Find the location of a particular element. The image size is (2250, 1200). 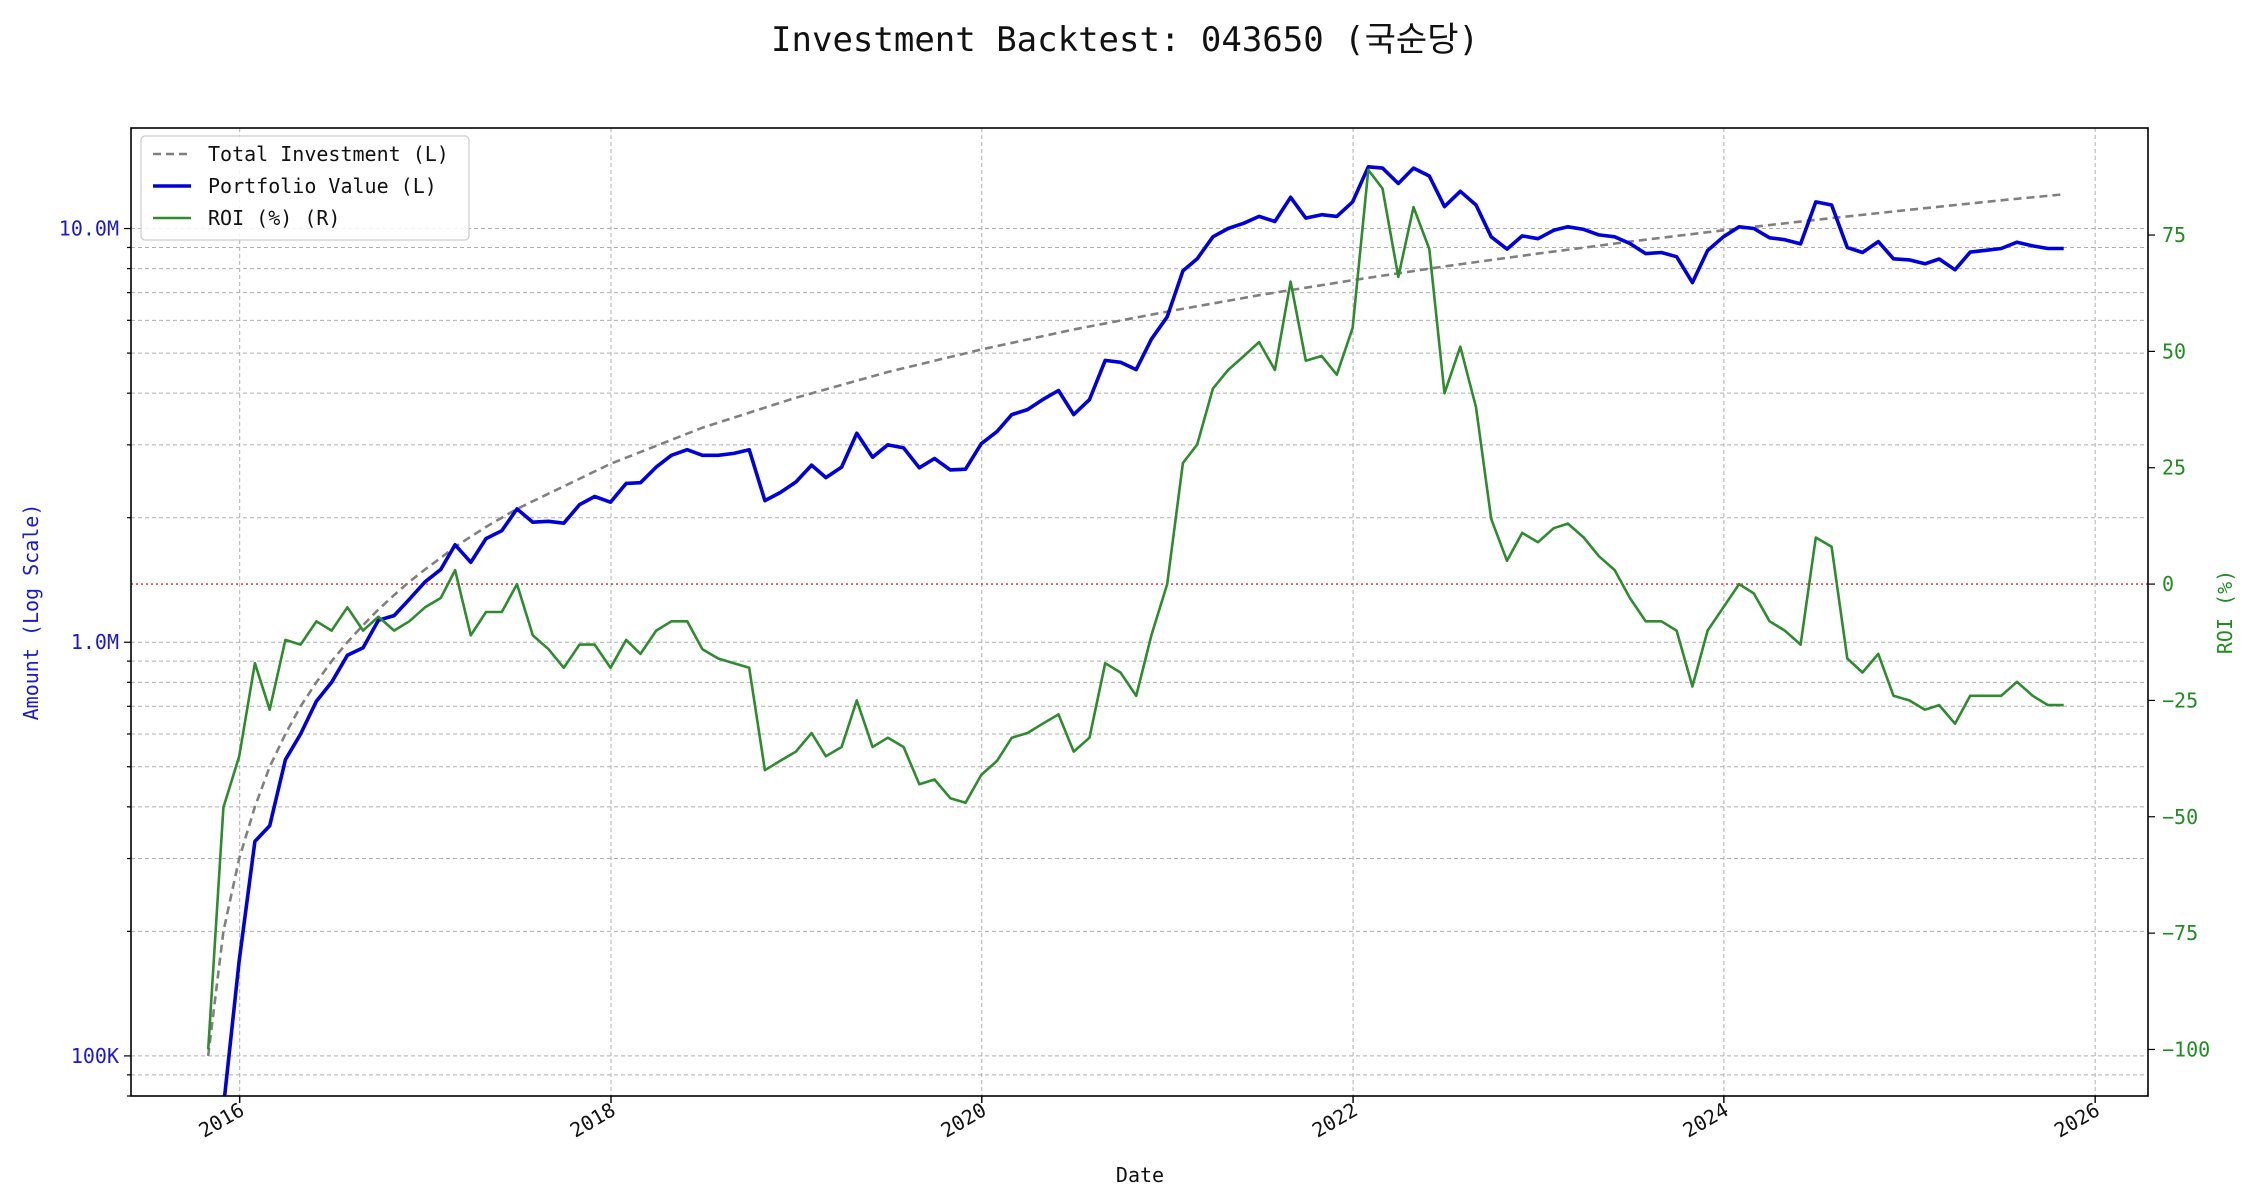

x-tick-label: 2022 is located at coordinates (1335, 1120).